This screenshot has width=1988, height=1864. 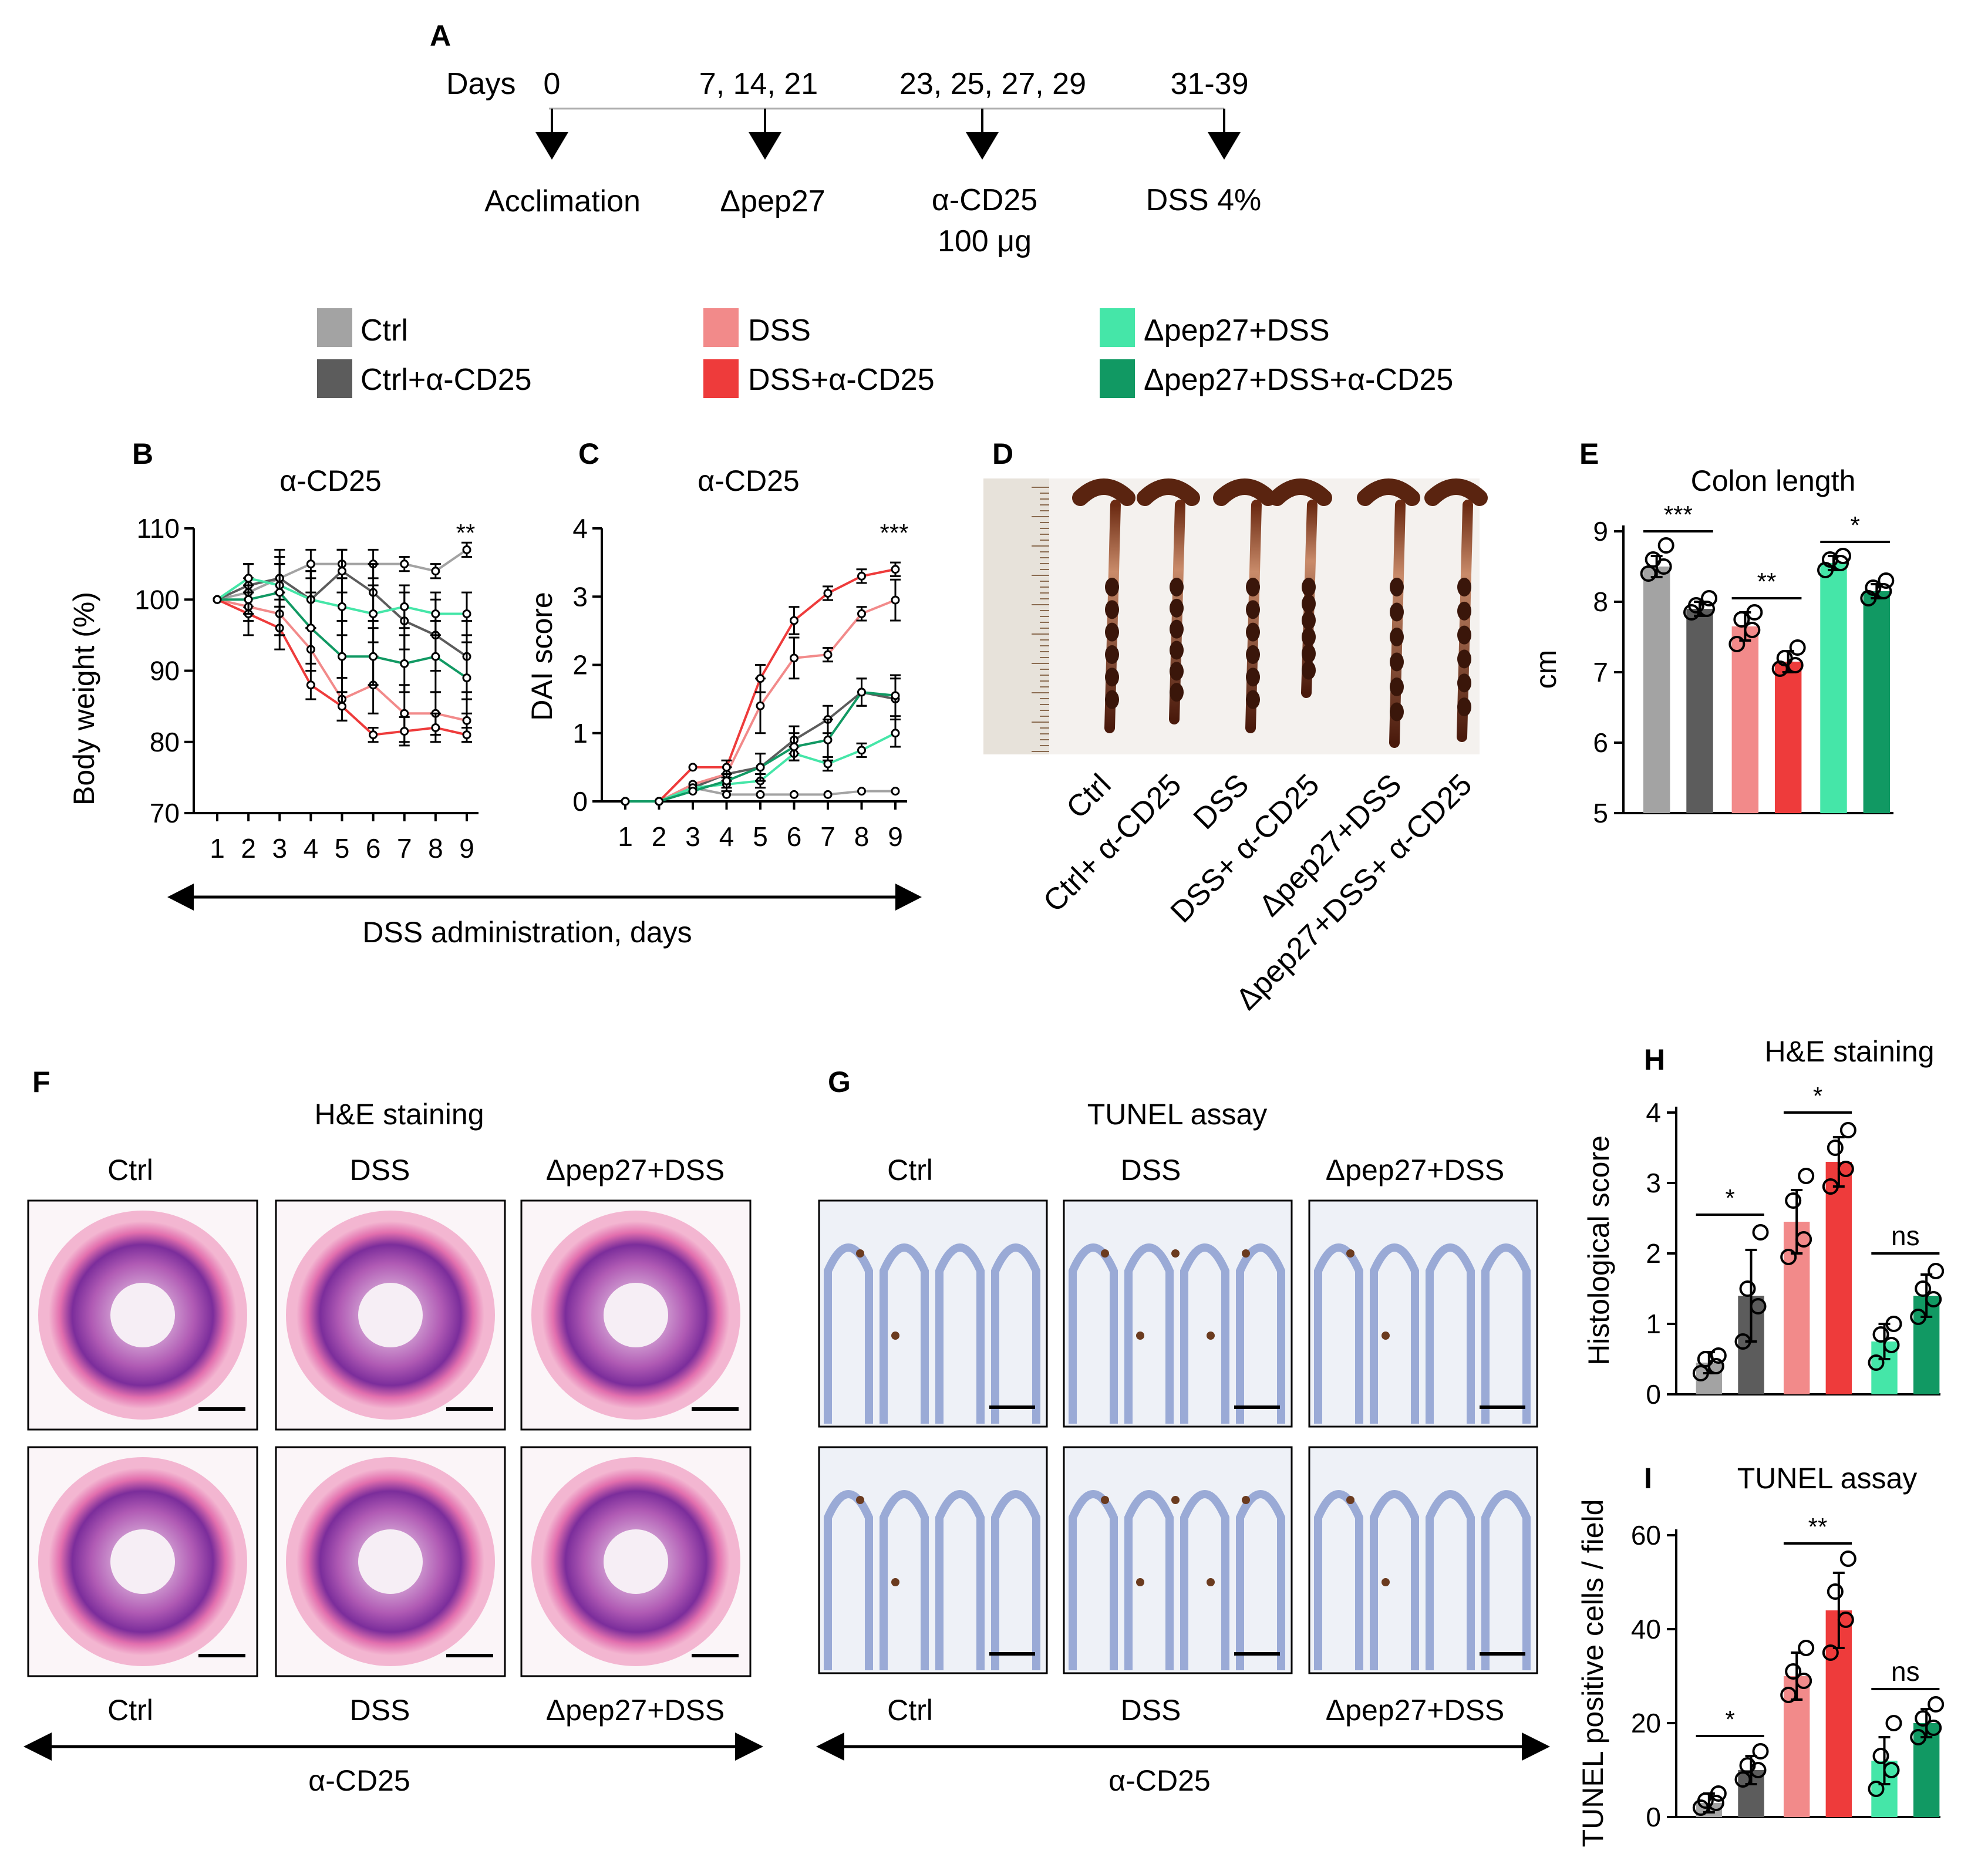 What do you see at coordinates (41, 1082) in the screenshot?
I see `panel-label-f: F` at bounding box center [41, 1082].